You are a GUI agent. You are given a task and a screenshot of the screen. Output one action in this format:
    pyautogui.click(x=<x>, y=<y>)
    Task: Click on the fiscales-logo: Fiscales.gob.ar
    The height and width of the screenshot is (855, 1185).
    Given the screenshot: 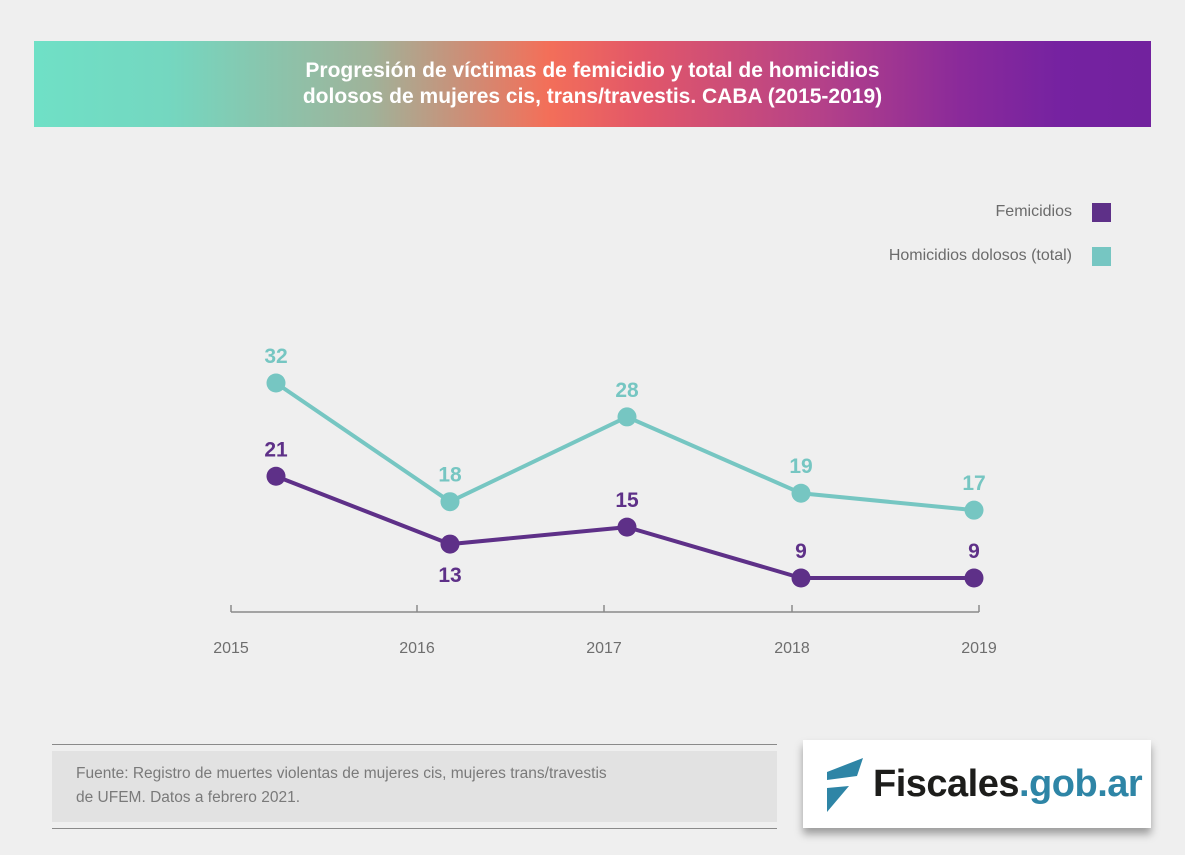 What is the action you would take?
    pyautogui.click(x=977, y=784)
    